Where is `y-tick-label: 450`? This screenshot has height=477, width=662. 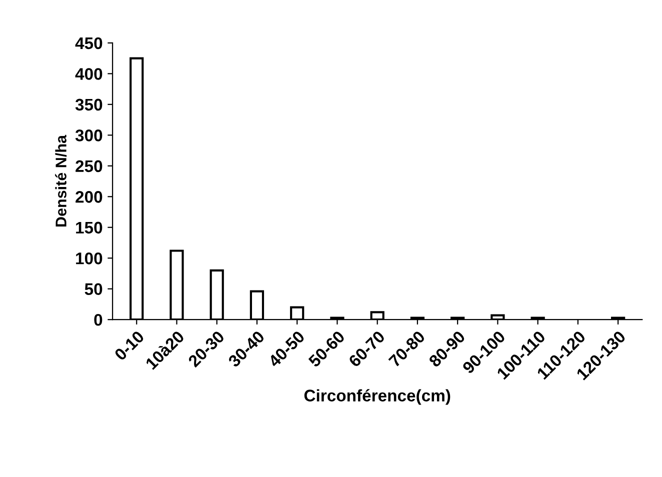
y-tick-label: 450 is located at coordinates (88, 43).